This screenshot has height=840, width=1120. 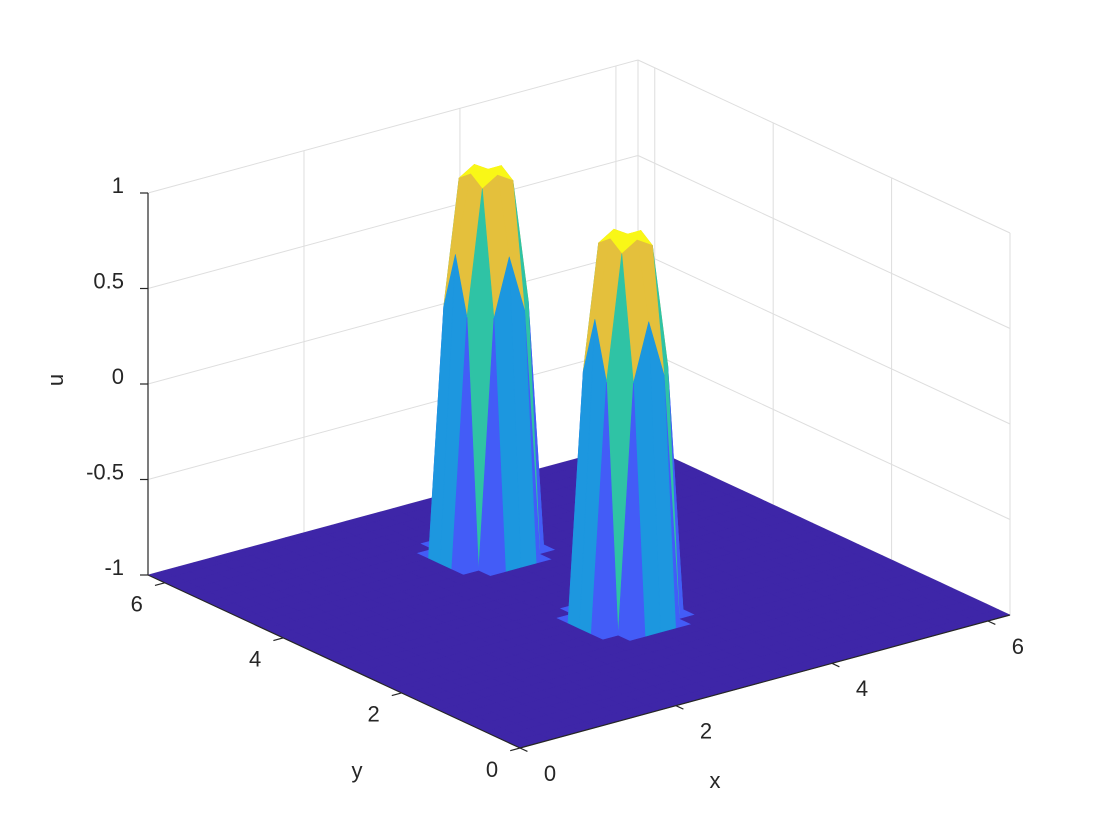 I want to click on z-axis-label: u, so click(x=55, y=380).